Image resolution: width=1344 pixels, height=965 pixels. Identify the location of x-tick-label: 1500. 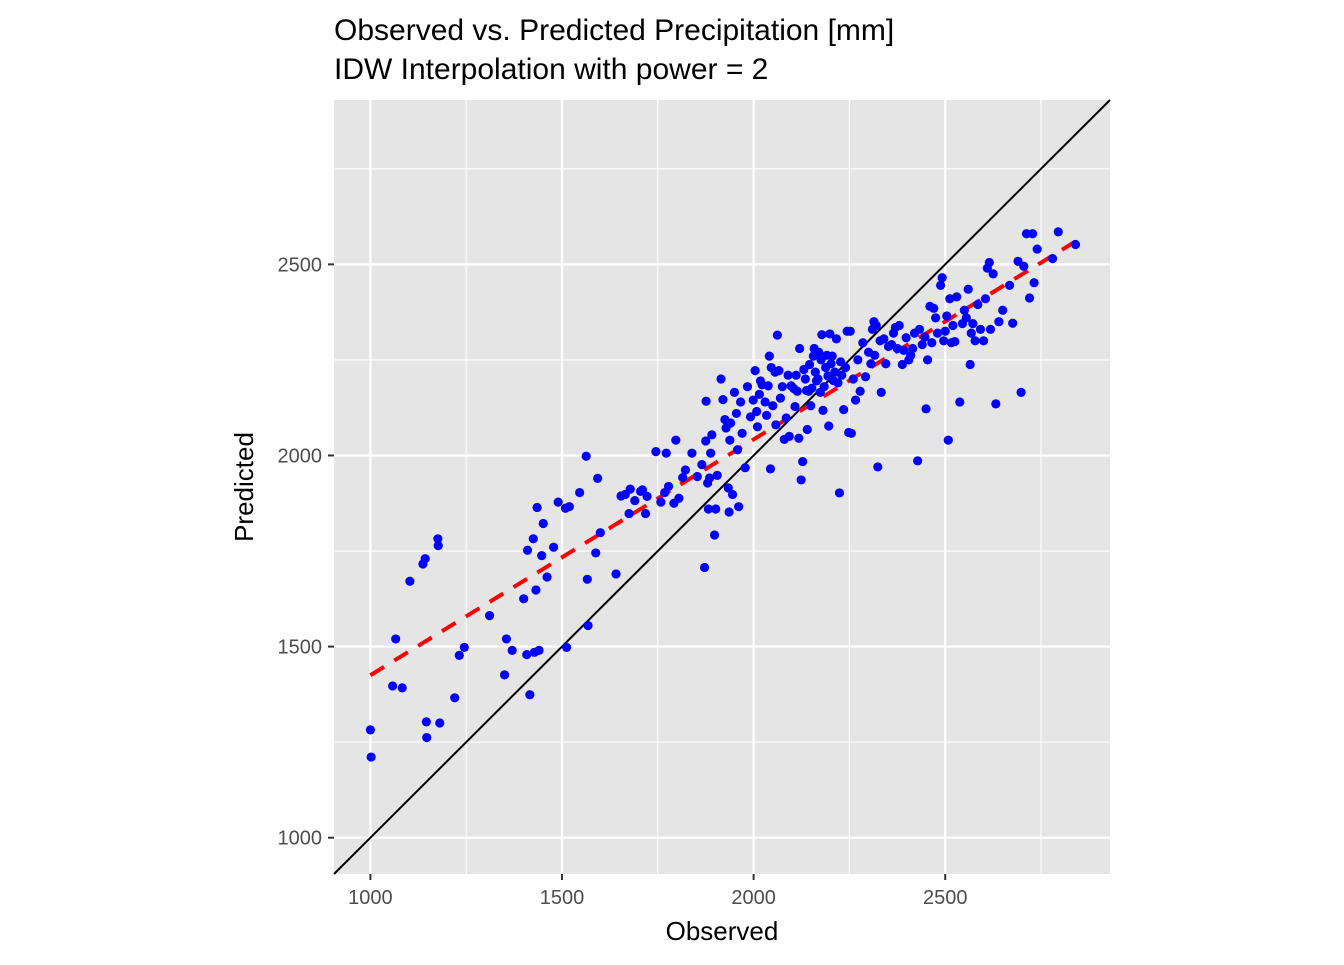
(562, 898).